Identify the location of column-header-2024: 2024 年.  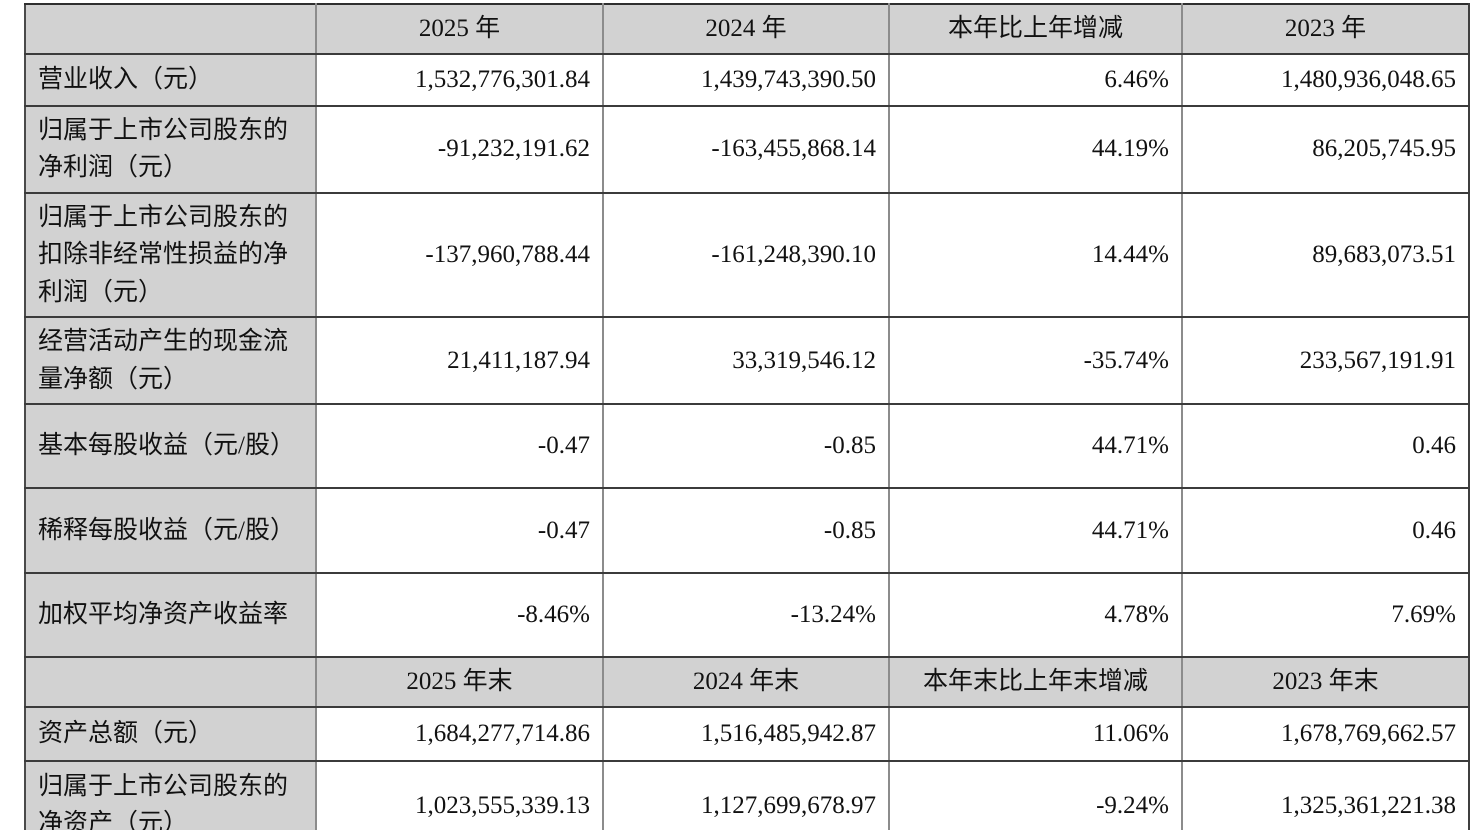
(746, 29).